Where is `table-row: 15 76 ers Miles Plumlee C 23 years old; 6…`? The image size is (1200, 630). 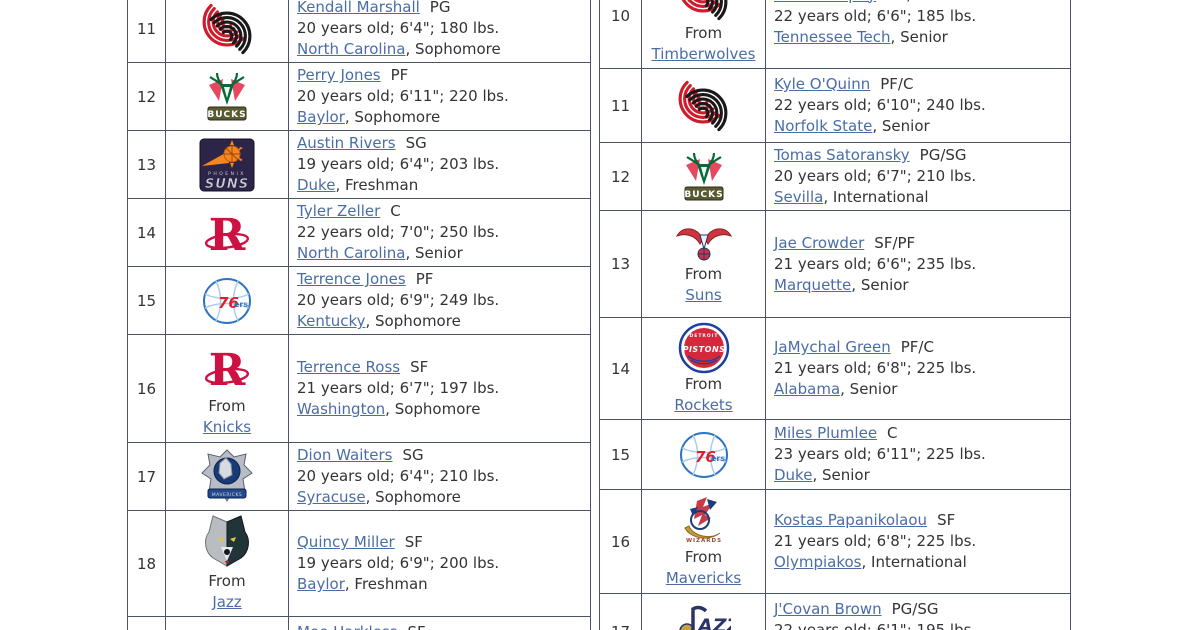 table-row: 15 76 ers Miles Plumlee C 23 years old; 6… is located at coordinates (835, 454).